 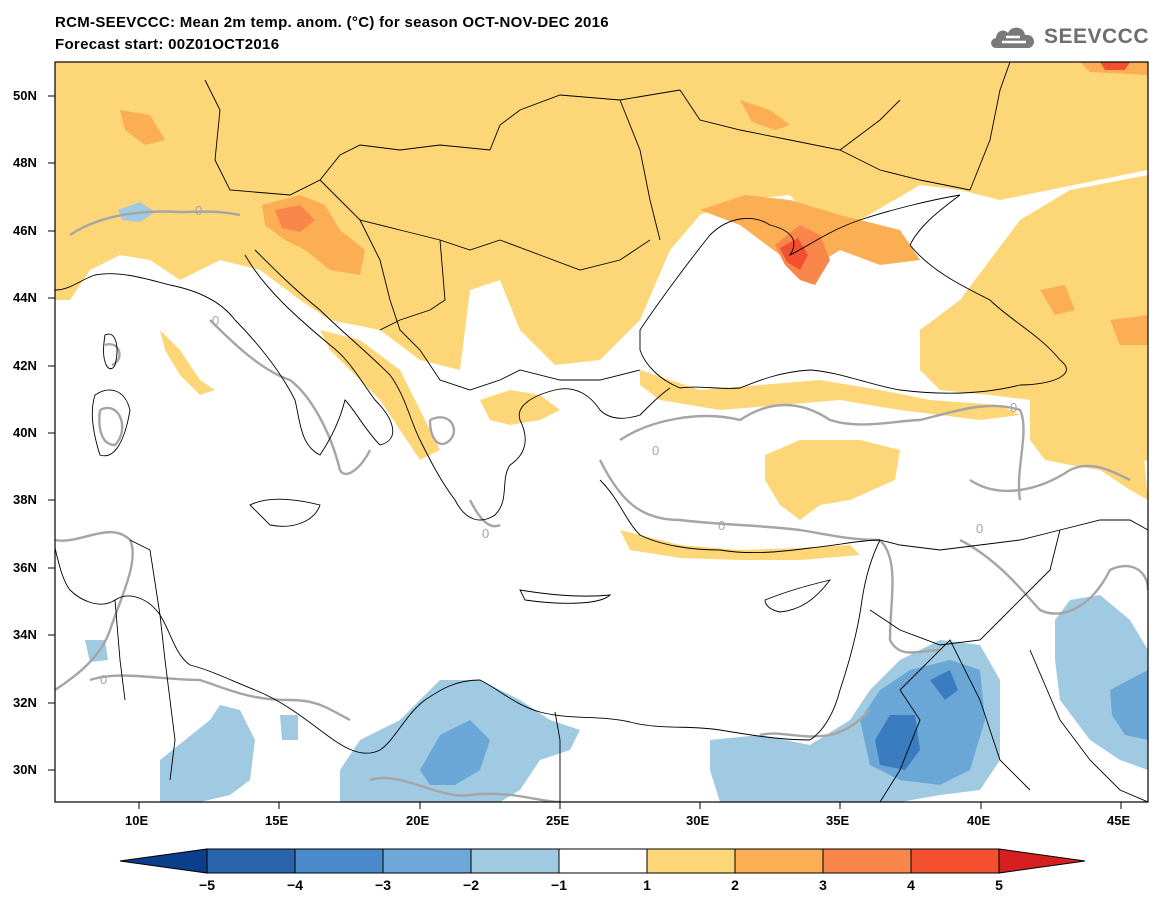 I want to click on contour-turkey-south, so click(x=739, y=500).